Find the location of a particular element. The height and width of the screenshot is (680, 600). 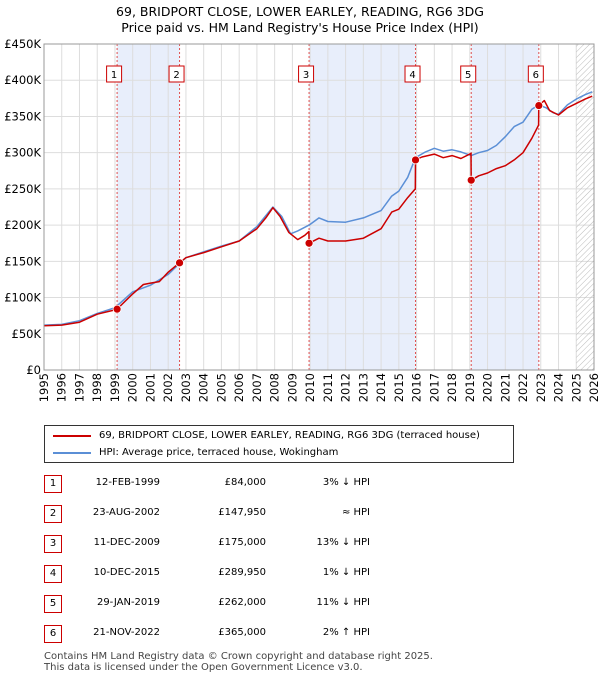

x-tick-label: 2000 is located at coordinates (133, 387).